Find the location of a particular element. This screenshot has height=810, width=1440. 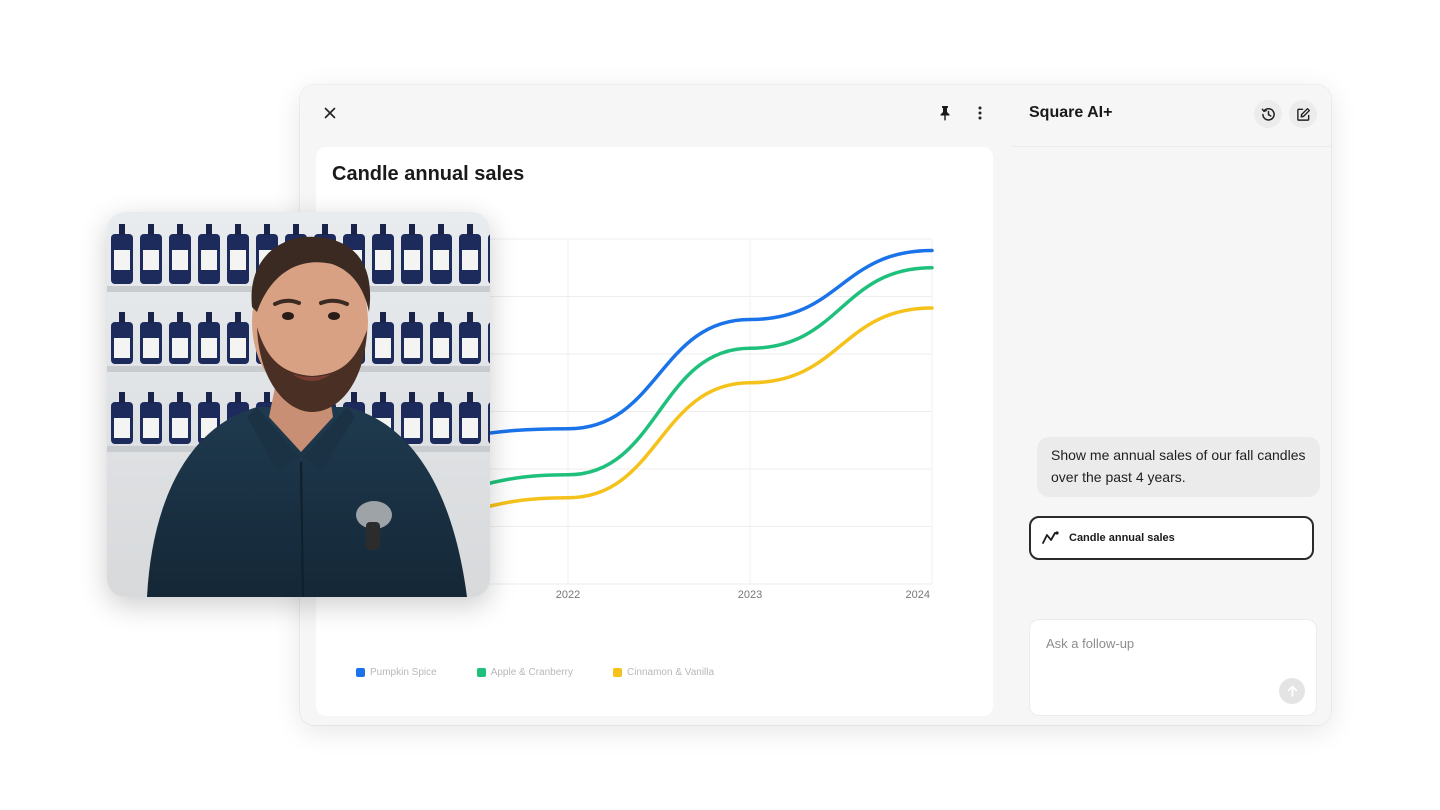

close-button is located at coordinates (330, 113).